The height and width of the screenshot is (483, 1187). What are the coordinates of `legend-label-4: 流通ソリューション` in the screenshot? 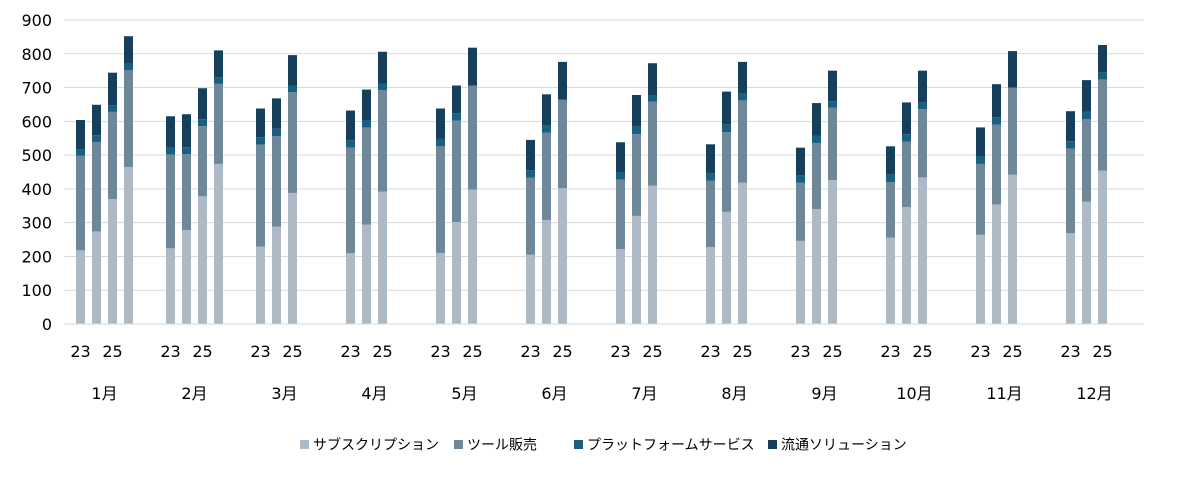 It's located at (844, 446).